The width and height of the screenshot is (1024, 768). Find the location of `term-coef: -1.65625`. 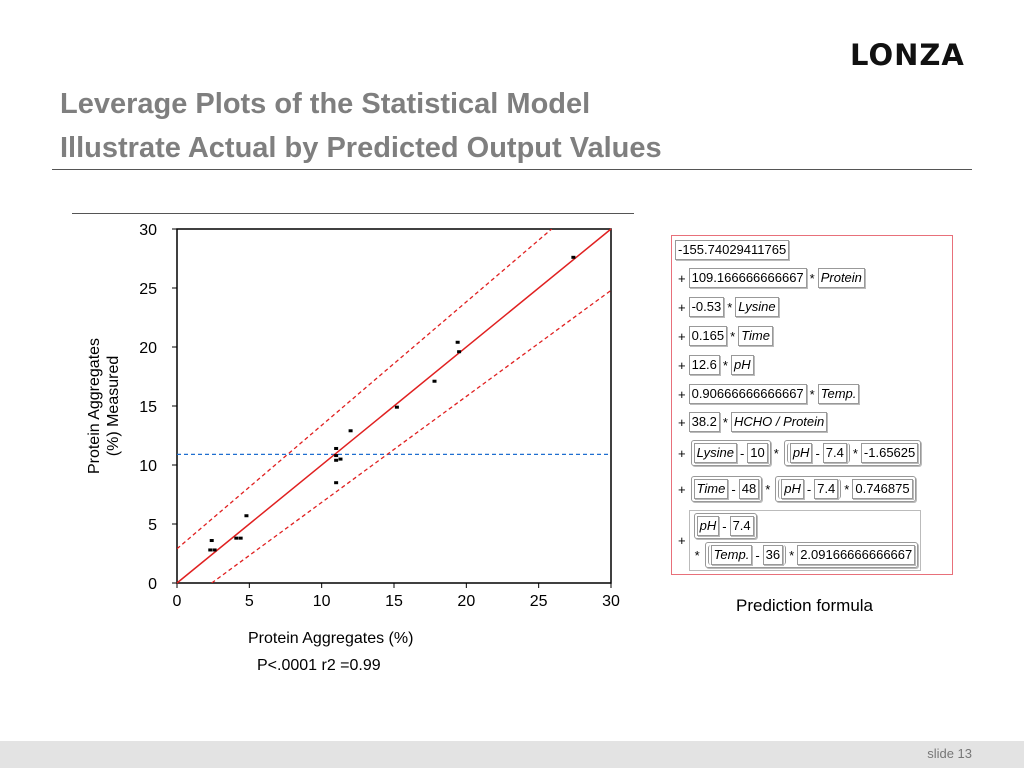

term-coef: -1.65625 is located at coordinates (889, 453).